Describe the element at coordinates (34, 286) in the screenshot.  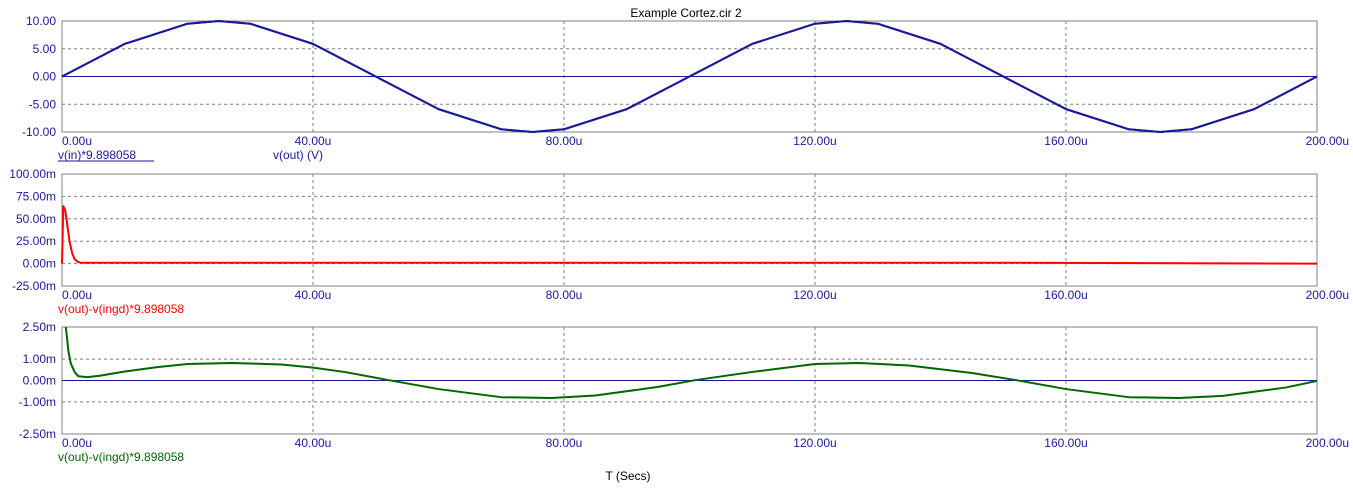
I see `y-tick-label: -25.00m` at that location.